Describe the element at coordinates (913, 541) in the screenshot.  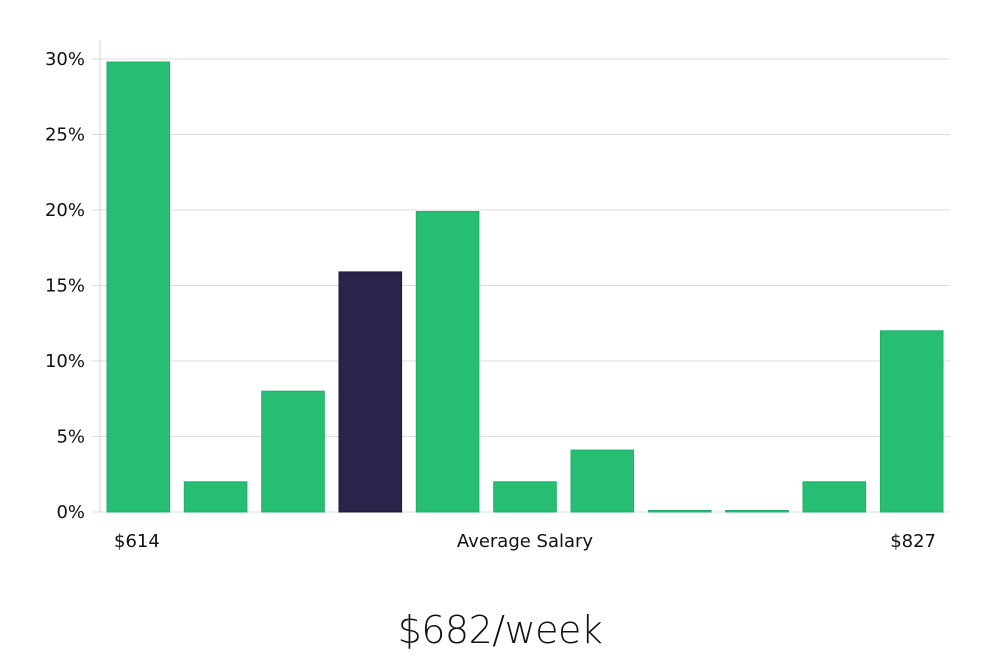
I see `x-end-label: $827` at that location.